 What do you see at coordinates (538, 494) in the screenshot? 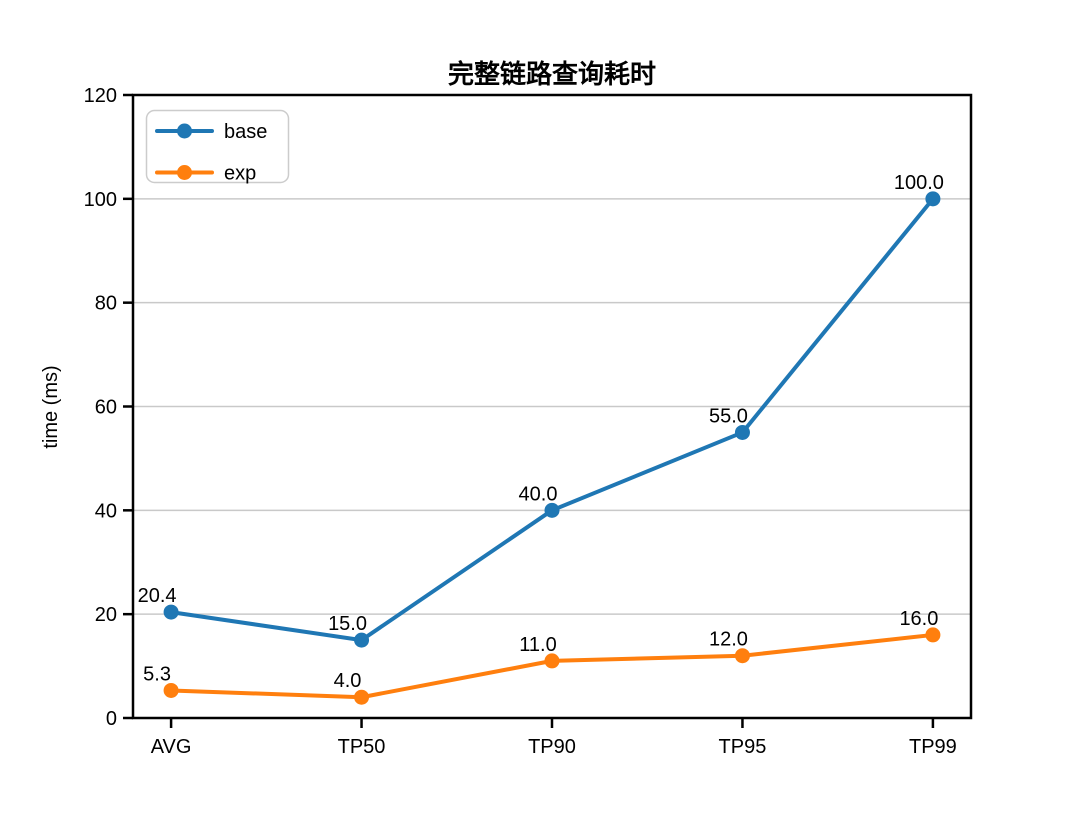
I see `data-label-base-TP90: 40.0` at bounding box center [538, 494].